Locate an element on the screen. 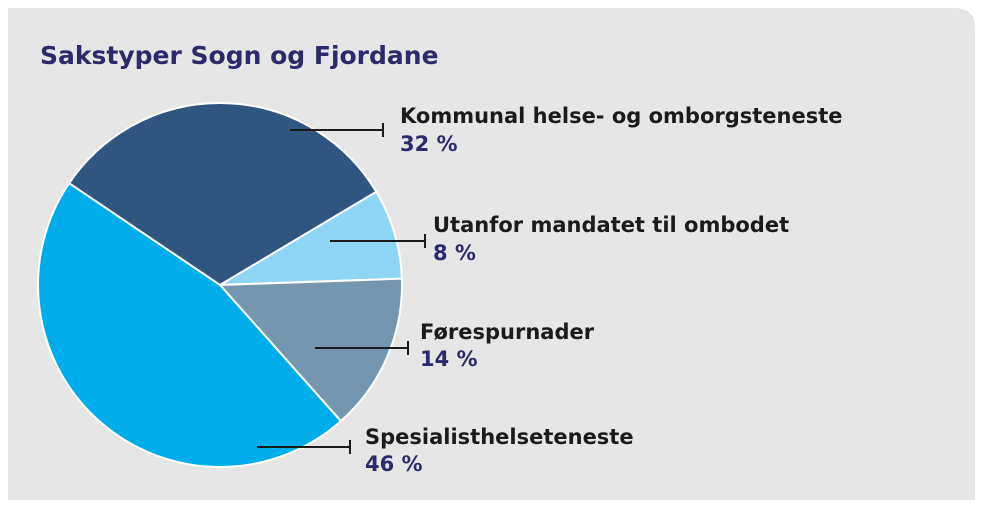  slice-label: Spesialisthelseteneste is located at coordinates (499, 437).